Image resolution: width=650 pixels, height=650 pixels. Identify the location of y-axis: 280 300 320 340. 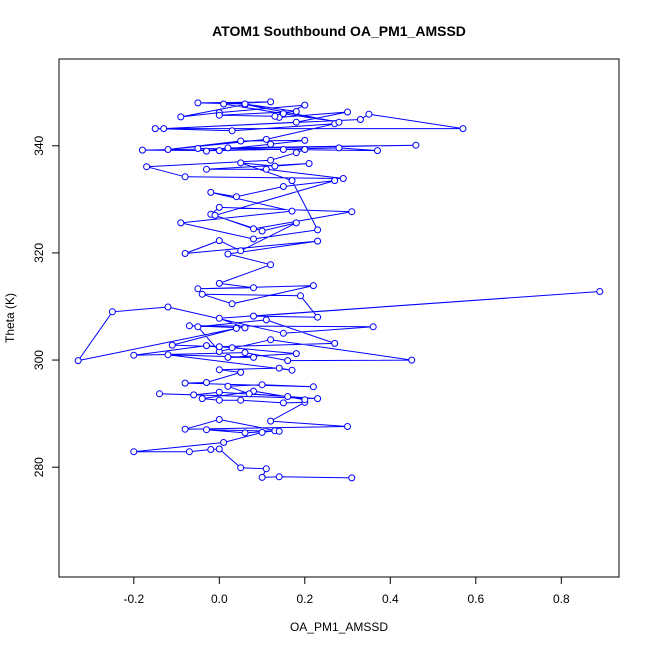
(46, 306).